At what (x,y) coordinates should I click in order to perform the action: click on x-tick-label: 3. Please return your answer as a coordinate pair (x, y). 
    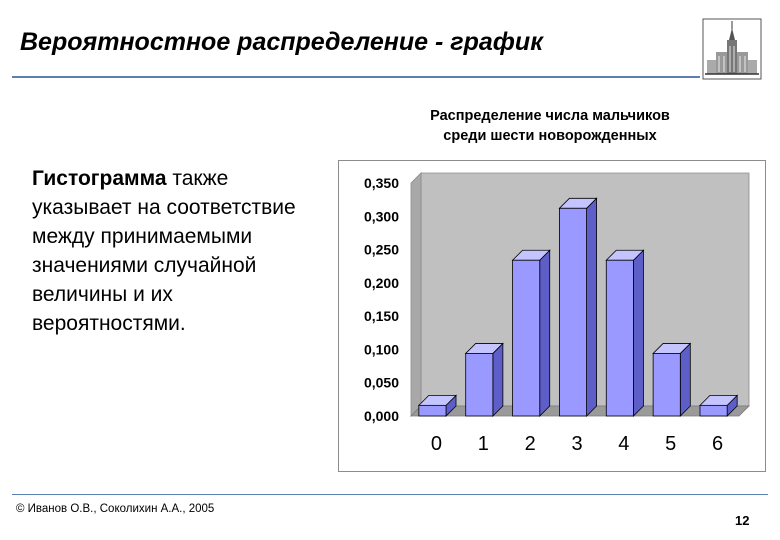
    Looking at the image, I should click on (576, 444).